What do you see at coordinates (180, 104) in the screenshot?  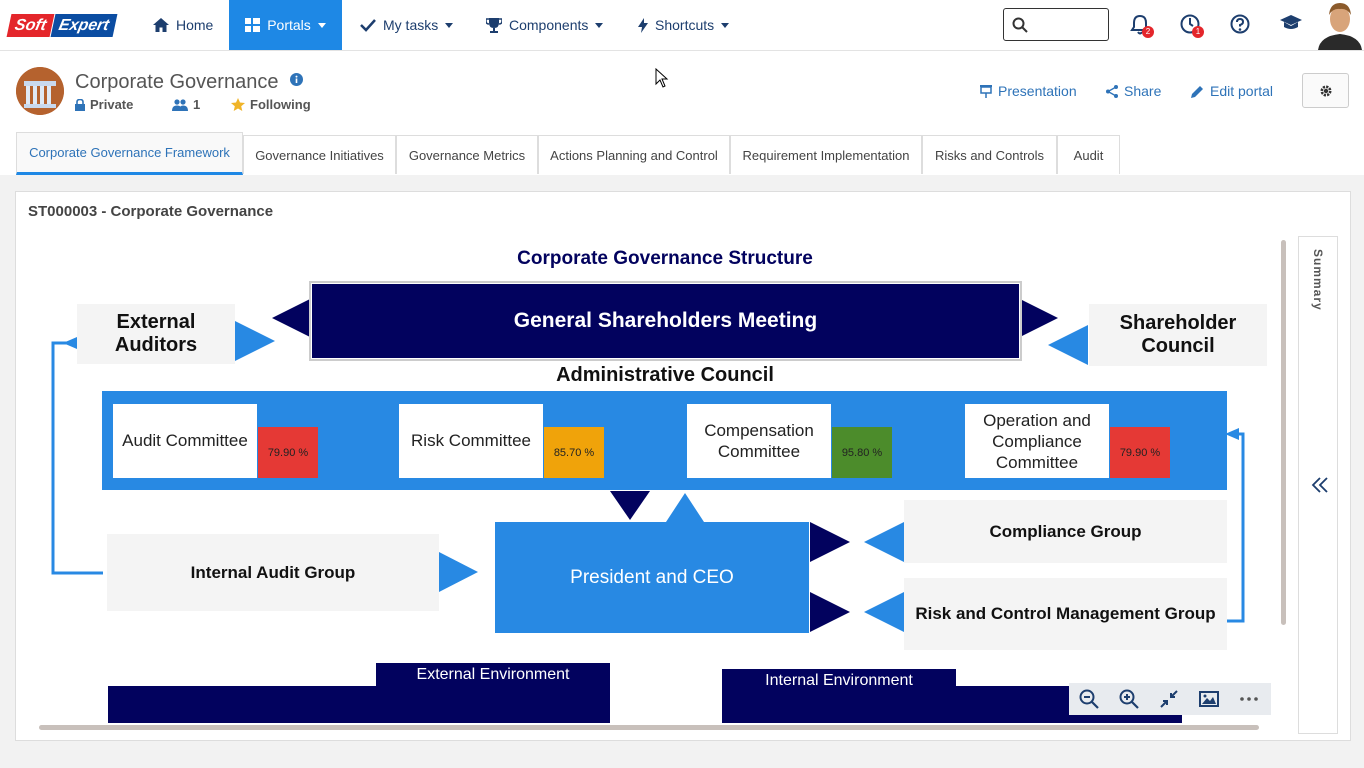 I see `users-icon` at bounding box center [180, 104].